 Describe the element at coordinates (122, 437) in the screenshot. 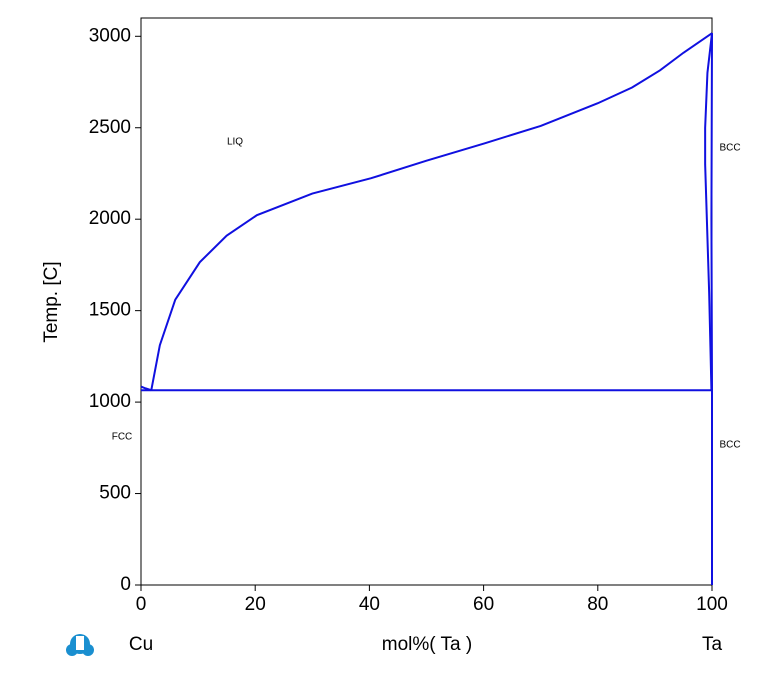

I see `phase-label: FCC` at that location.